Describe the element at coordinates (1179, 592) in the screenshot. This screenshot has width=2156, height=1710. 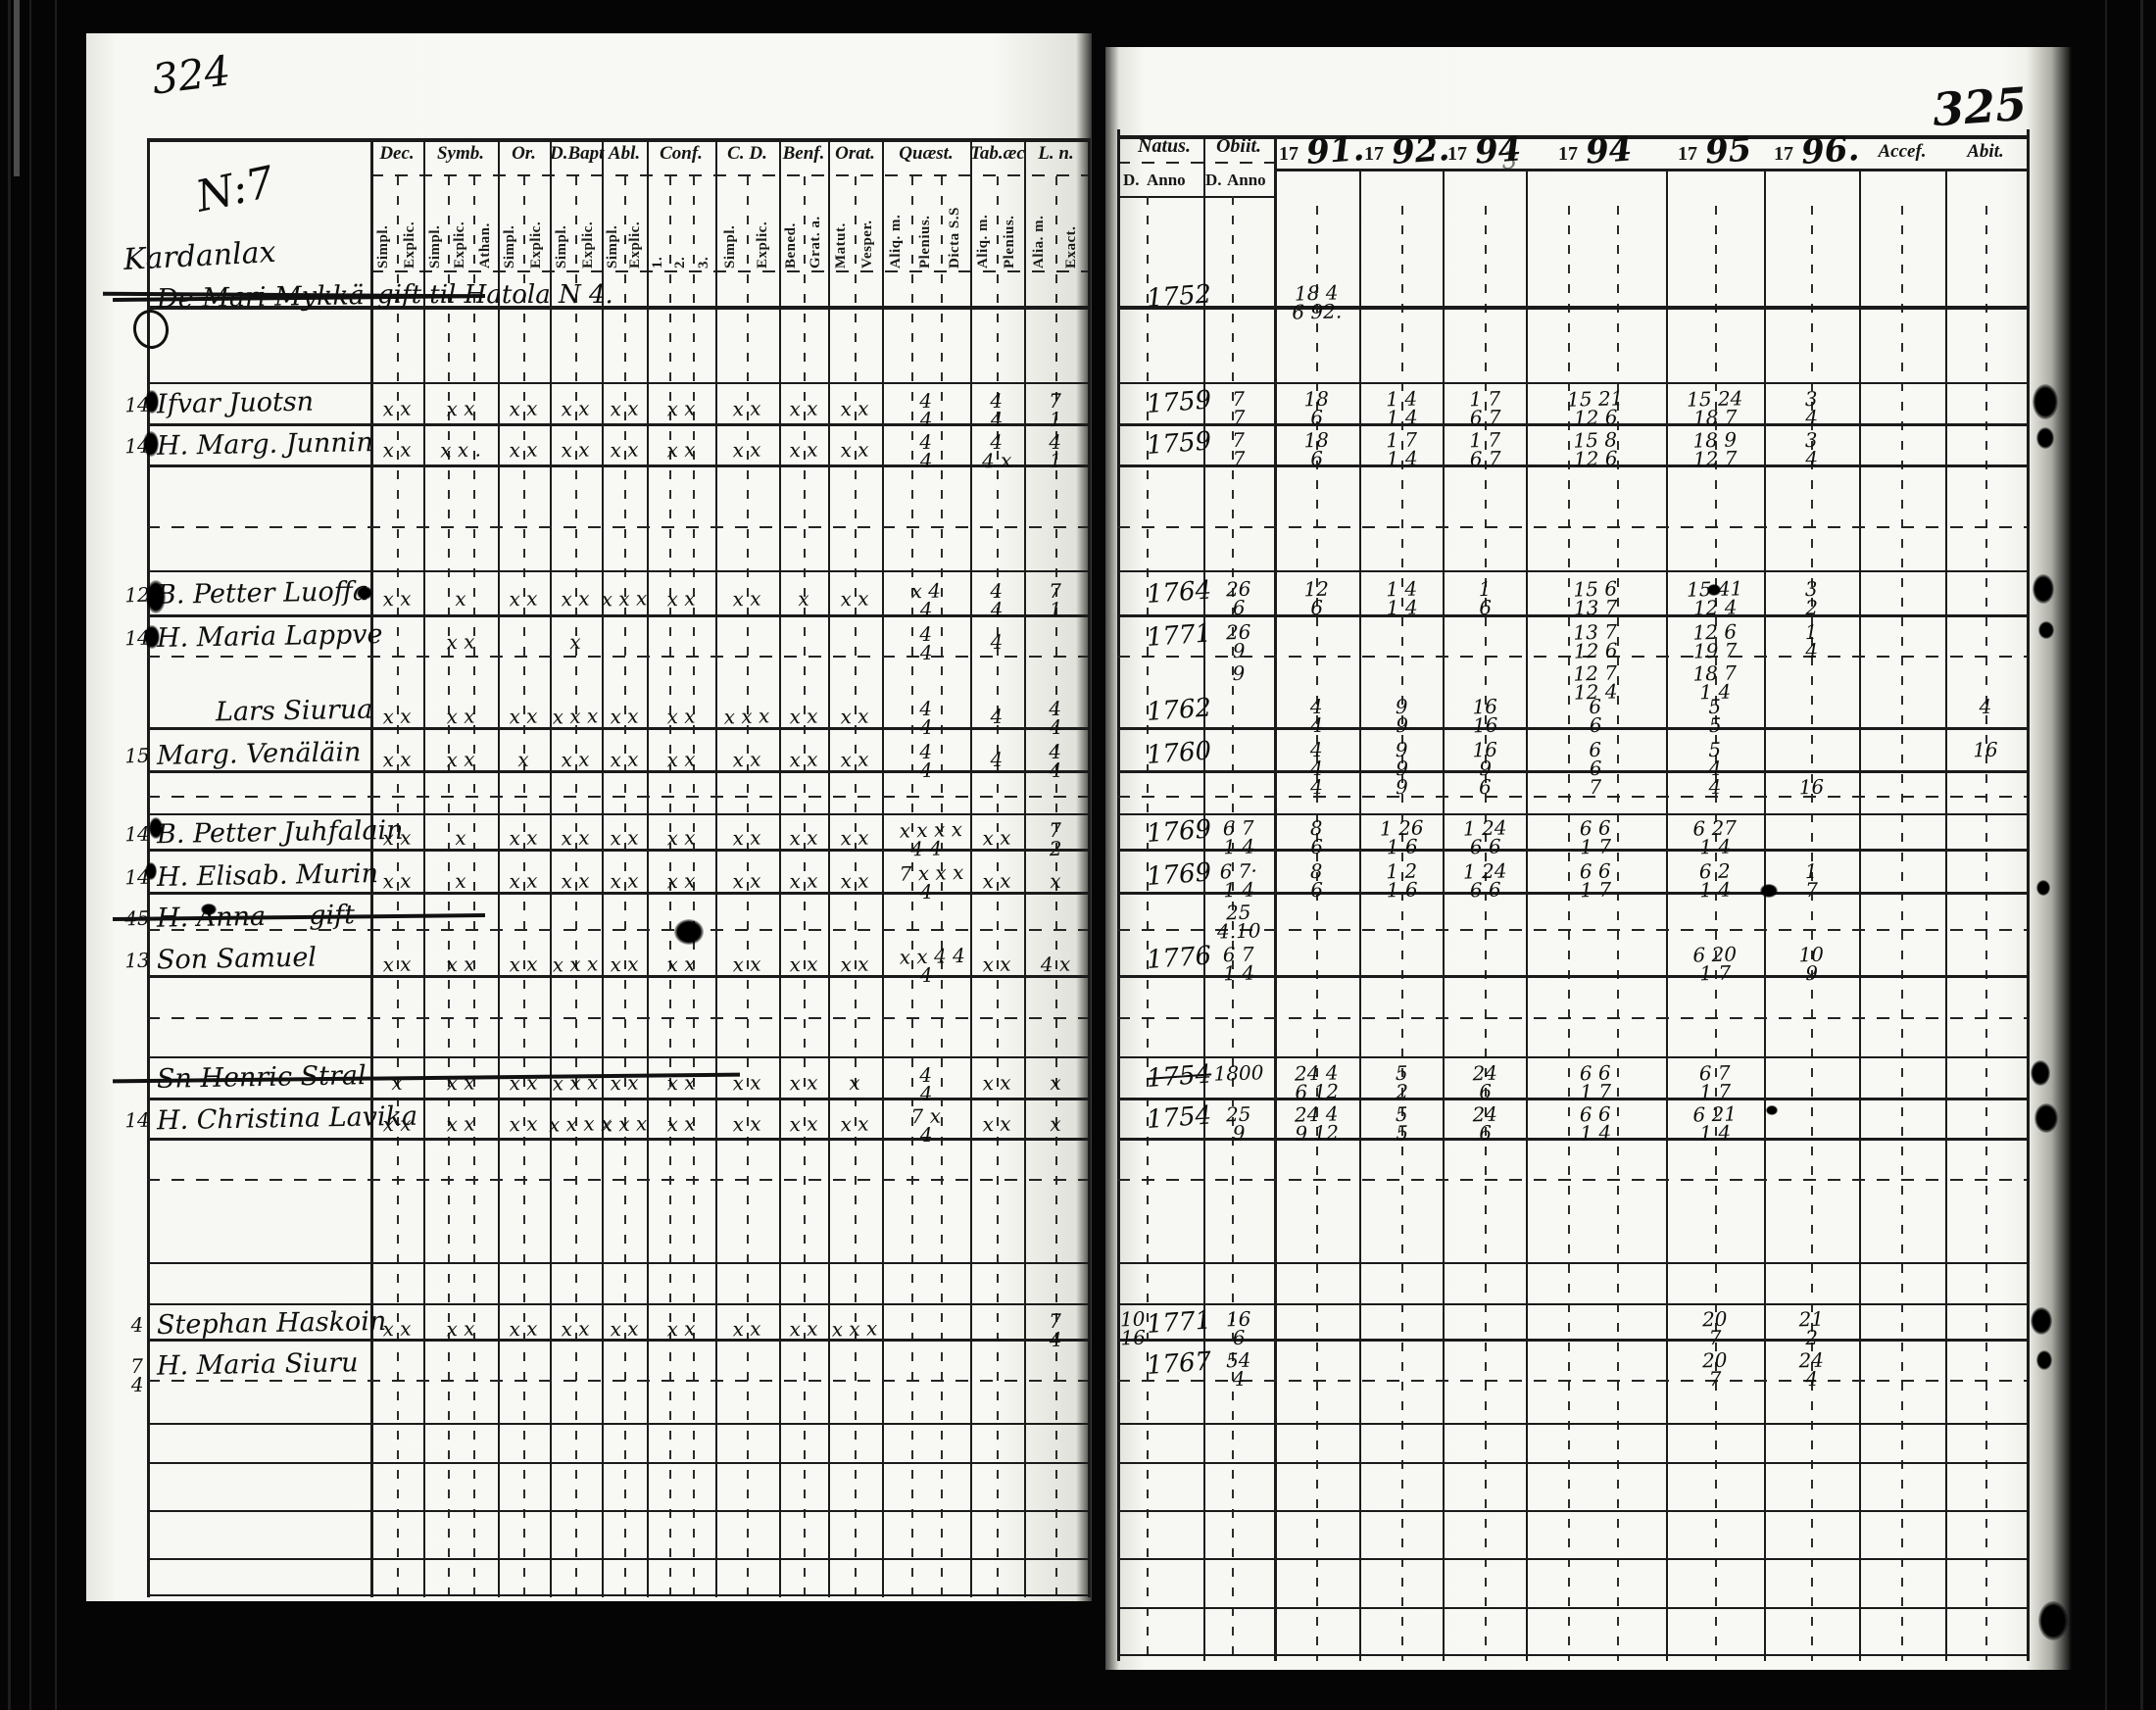
I see `birth-year: 1764` at that location.